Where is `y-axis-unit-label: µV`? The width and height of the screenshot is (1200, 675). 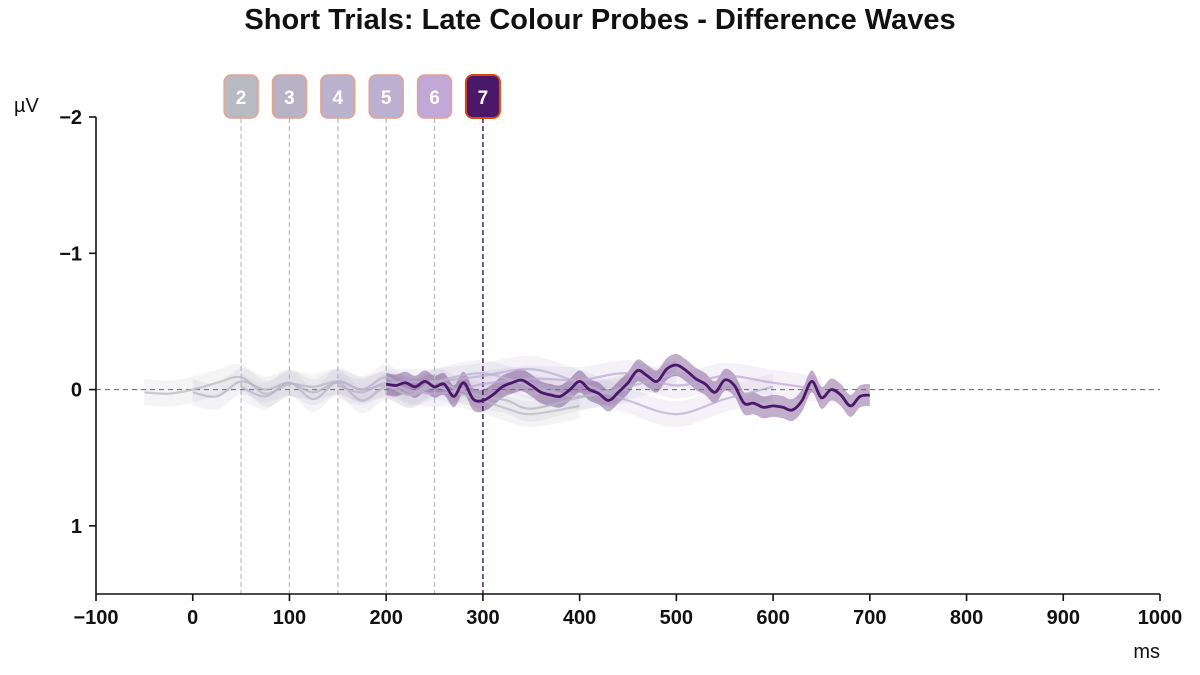 y-axis-unit-label: µV is located at coordinates (27, 106).